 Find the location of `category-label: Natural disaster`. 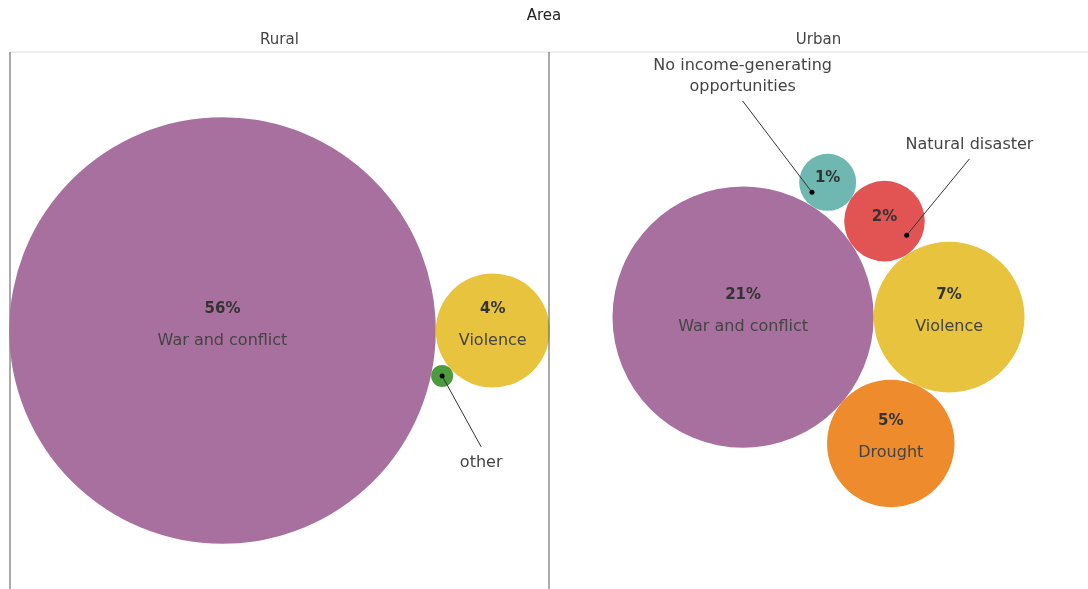

category-label: Natural disaster is located at coordinates (969, 143).